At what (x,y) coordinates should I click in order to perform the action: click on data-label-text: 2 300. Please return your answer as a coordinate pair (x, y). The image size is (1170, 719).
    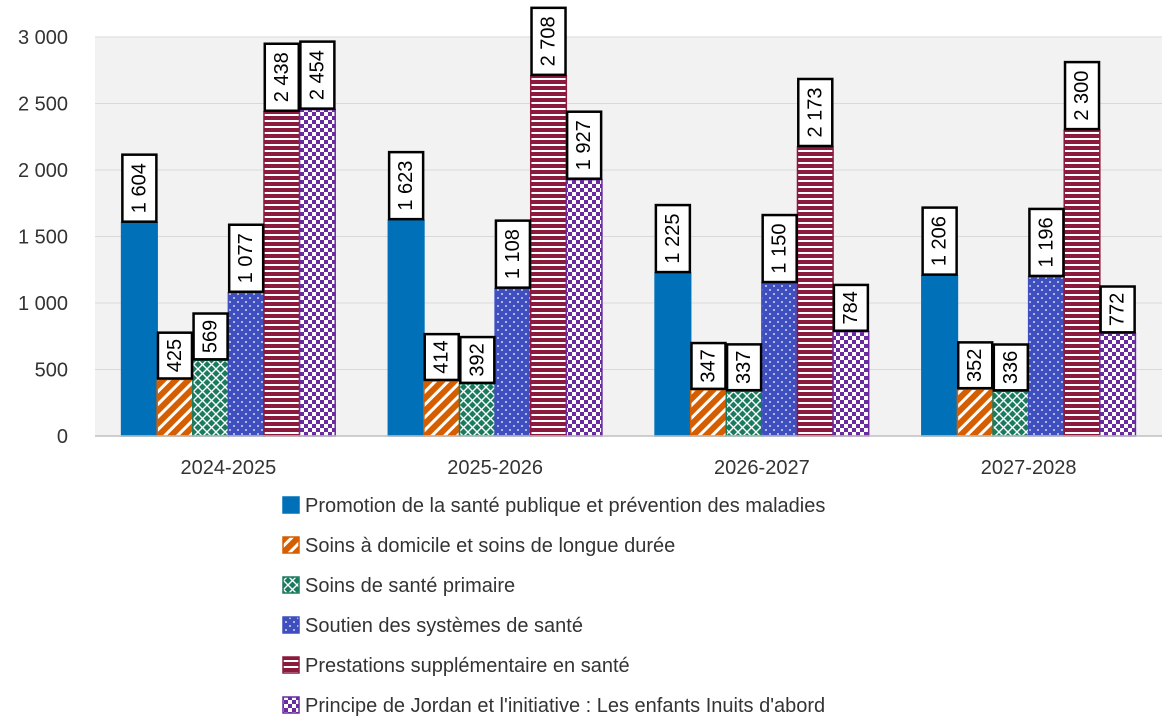
    Looking at the image, I should click on (1082, 96).